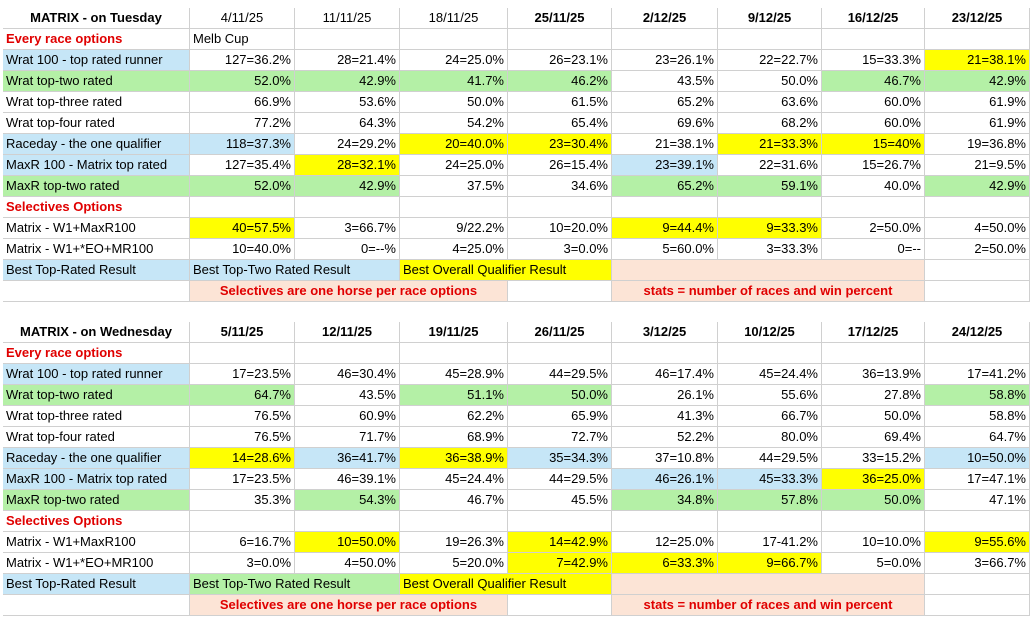 Image resolution: width=1033 pixels, height=620 pixels. Describe the element at coordinates (665, 249) in the screenshot. I see `value-cell: 5=60.0%` at that location.